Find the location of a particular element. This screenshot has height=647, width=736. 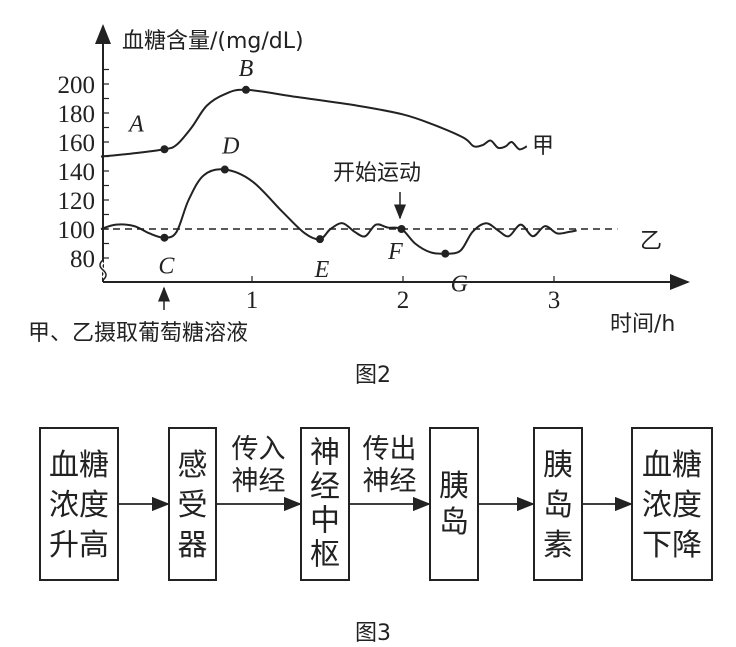

flow-box-text: 中 is located at coordinates (325, 521).